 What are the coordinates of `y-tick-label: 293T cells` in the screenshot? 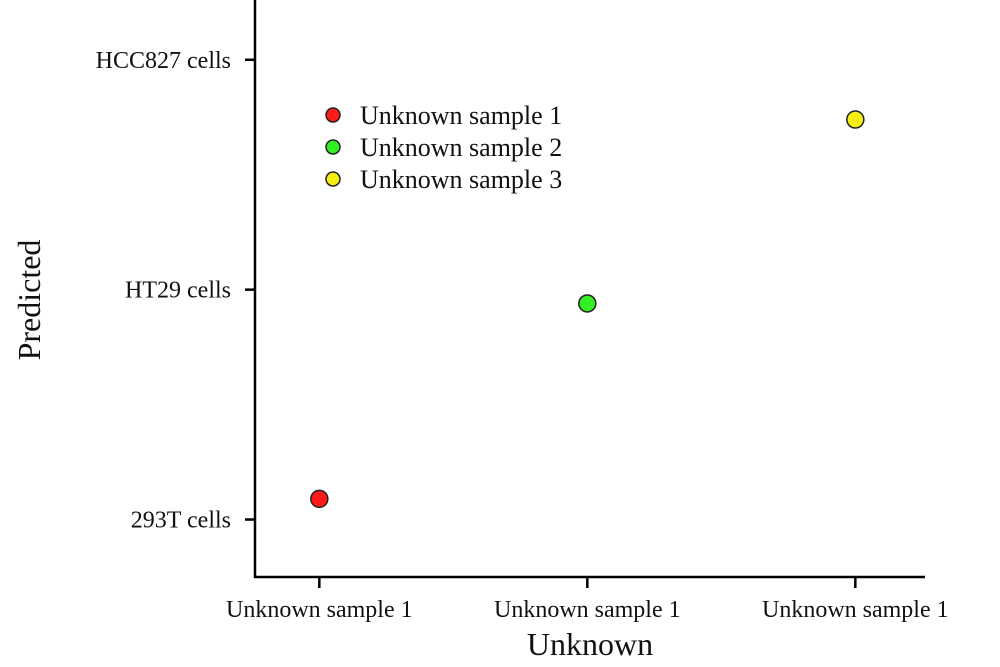 It's located at (181, 521).